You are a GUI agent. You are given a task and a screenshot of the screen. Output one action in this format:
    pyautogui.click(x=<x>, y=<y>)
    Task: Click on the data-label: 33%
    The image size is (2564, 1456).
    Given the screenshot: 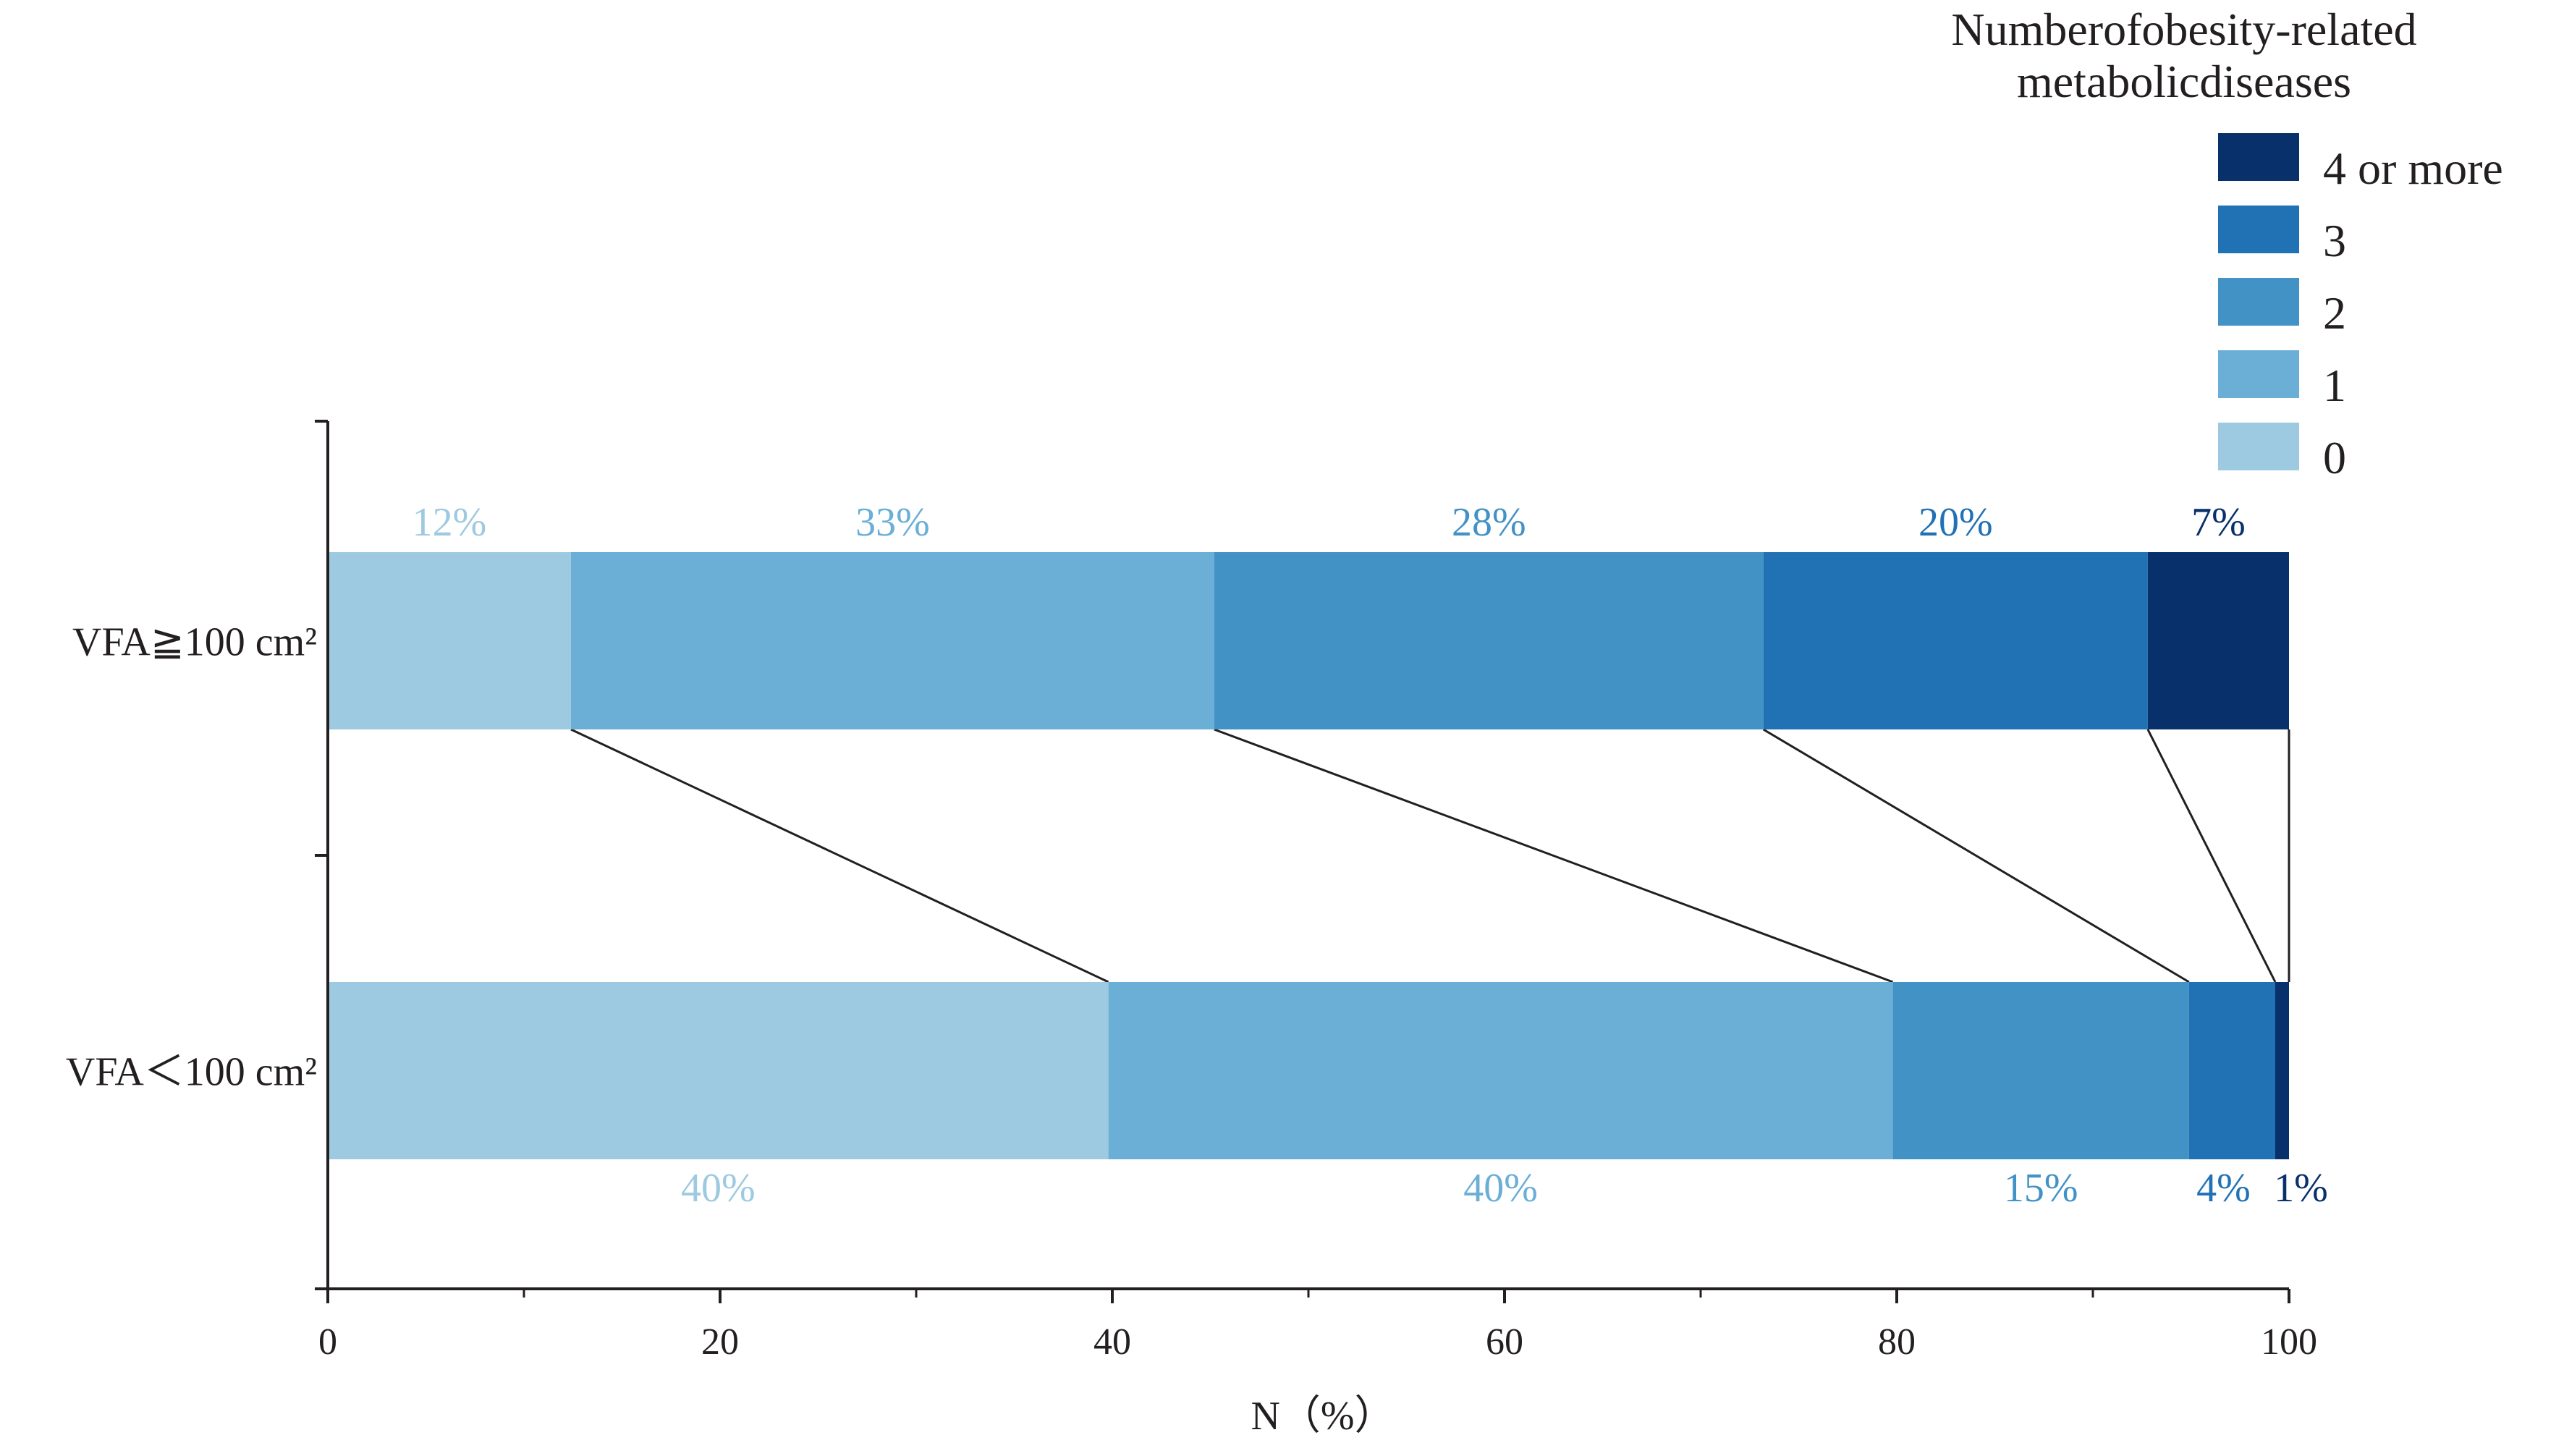 What is the action you would take?
    pyautogui.click(x=892, y=522)
    